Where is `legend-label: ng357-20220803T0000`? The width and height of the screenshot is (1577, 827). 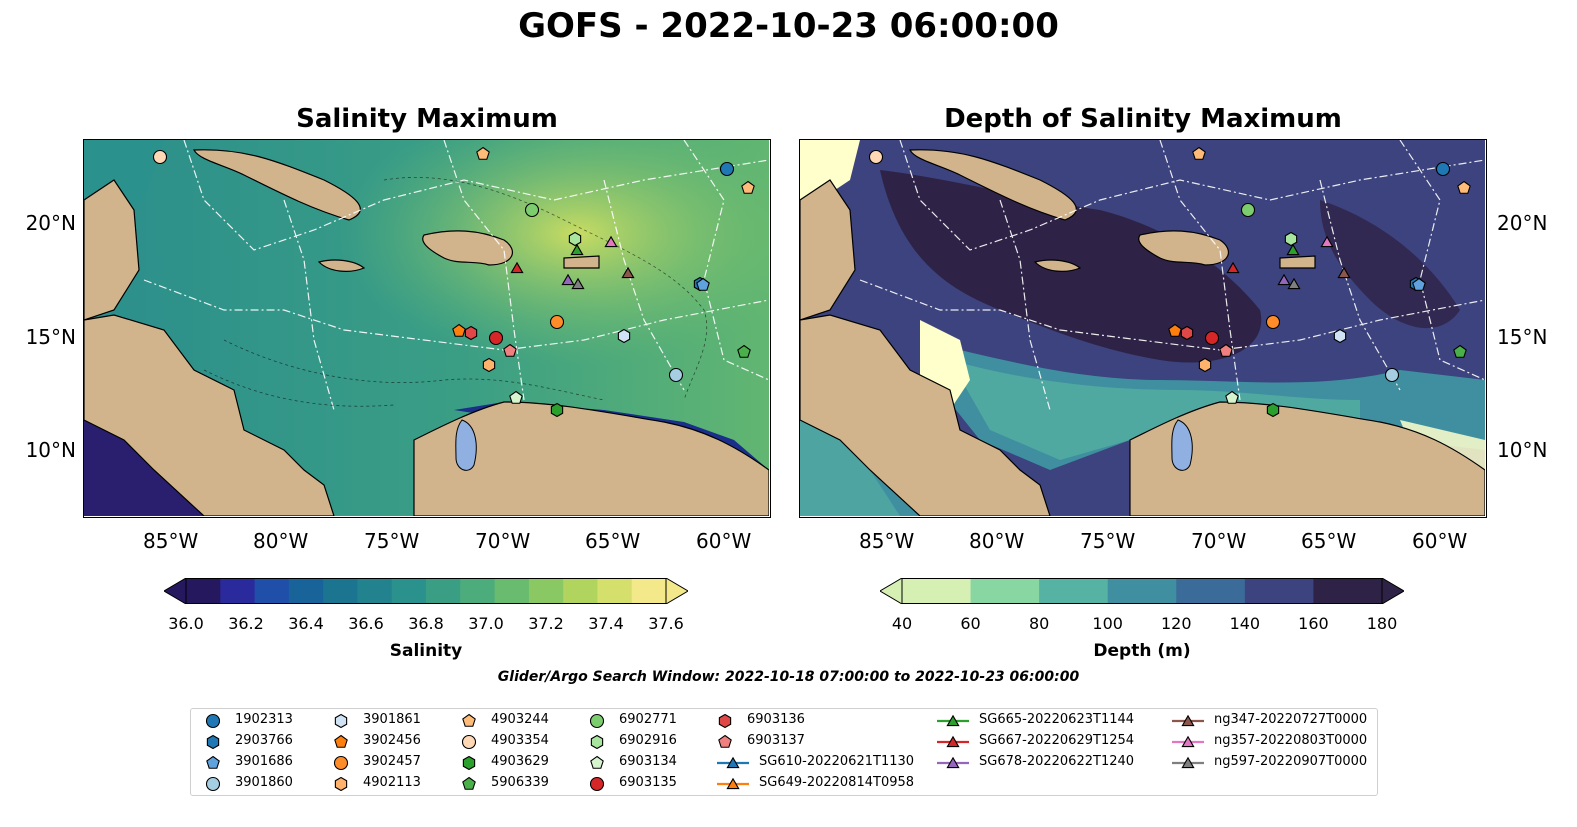 legend-label: ng357-20220803T0000 is located at coordinates (1291, 740).